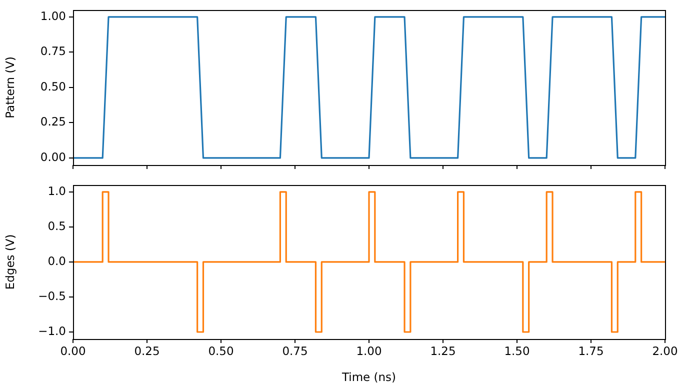  Describe the element at coordinates (53, 15) in the screenshot. I see `y-tick-label: 1.00` at that location.